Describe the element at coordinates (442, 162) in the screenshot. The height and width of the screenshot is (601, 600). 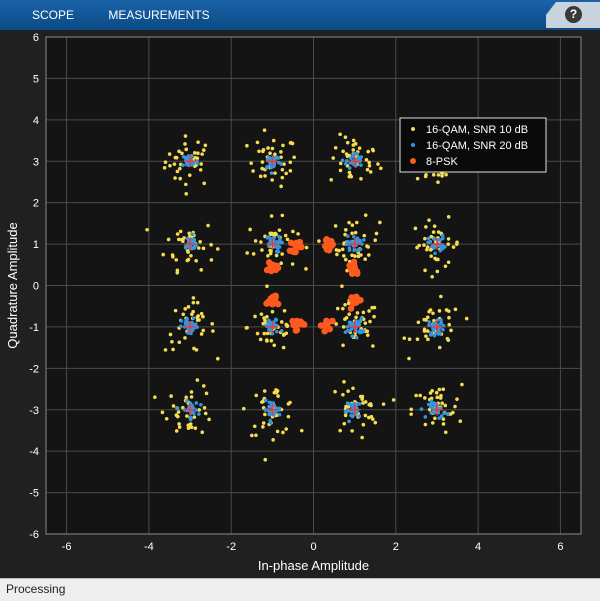
I see `legend-entry: 8-PSK` at that location.